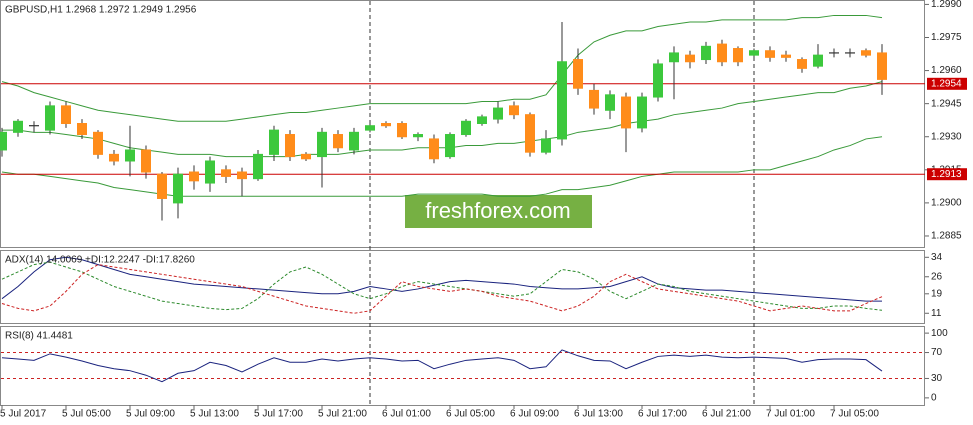  What do you see at coordinates (939, 333) in the screenshot?
I see `y-tick-label: 100` at bounding box center [939, 333].